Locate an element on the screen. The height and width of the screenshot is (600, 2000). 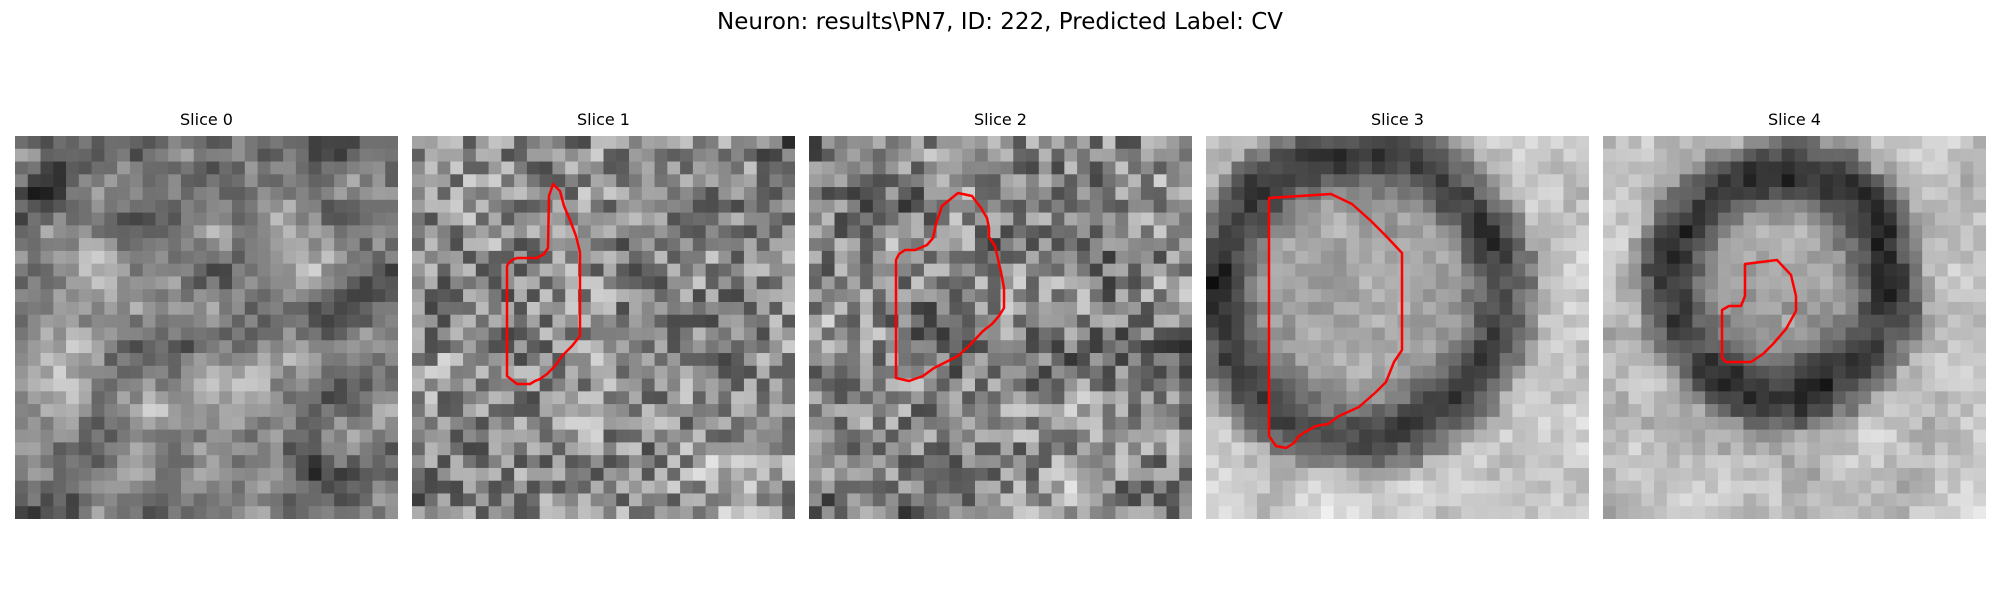
slice-title: Slice 1 is located at coordinates (603, 119).